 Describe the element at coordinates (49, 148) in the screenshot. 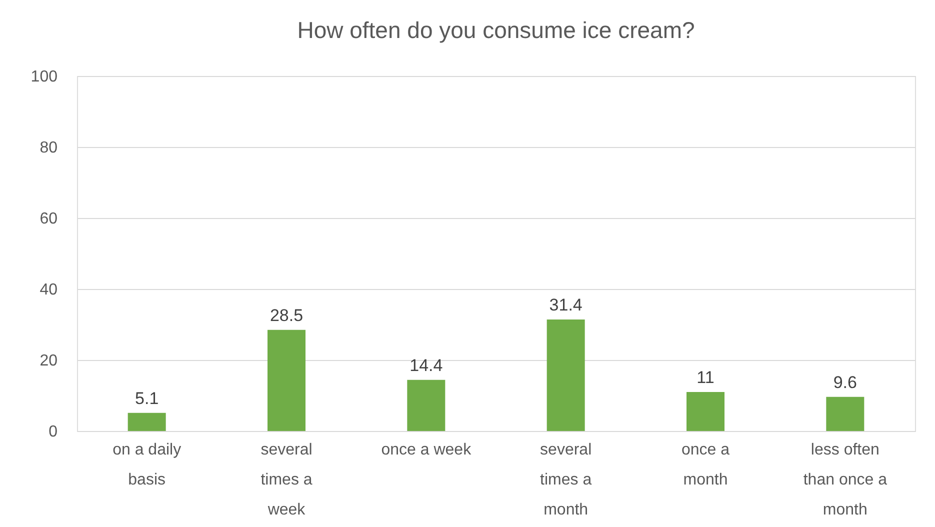

I see `y-tick-label: 80` at that location.